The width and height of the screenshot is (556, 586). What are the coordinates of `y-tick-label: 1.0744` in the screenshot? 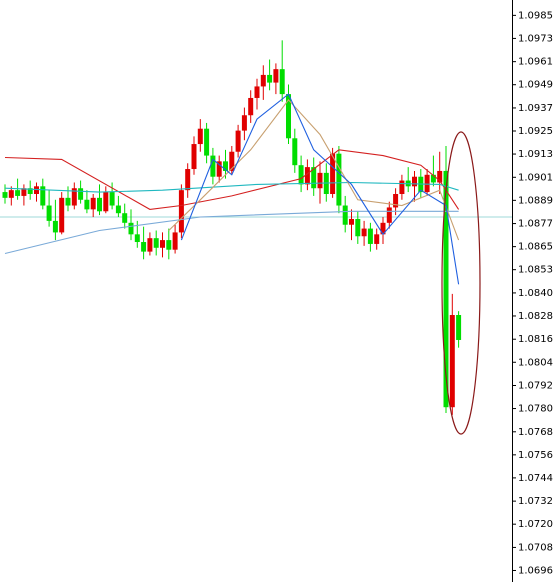 It's located at (535, 478).